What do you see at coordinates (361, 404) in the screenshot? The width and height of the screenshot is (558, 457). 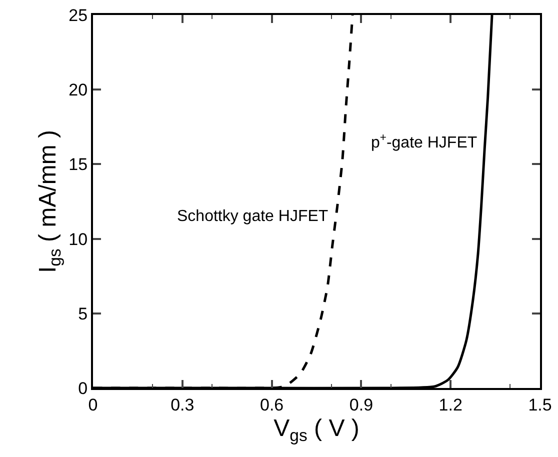 I see `x-tick-label: 0.9` at bounding box center [361, 404].